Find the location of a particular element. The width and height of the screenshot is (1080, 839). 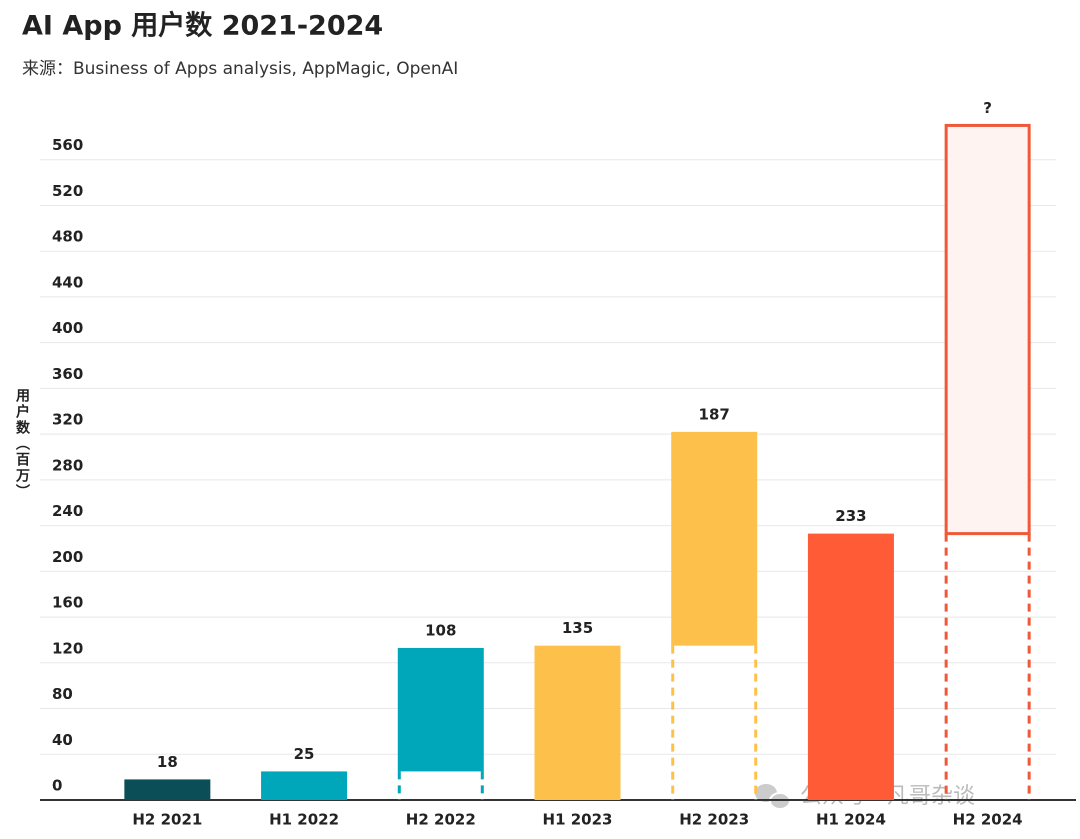

x-tick-label: H1 2023 is located at coordinates (578, 820).